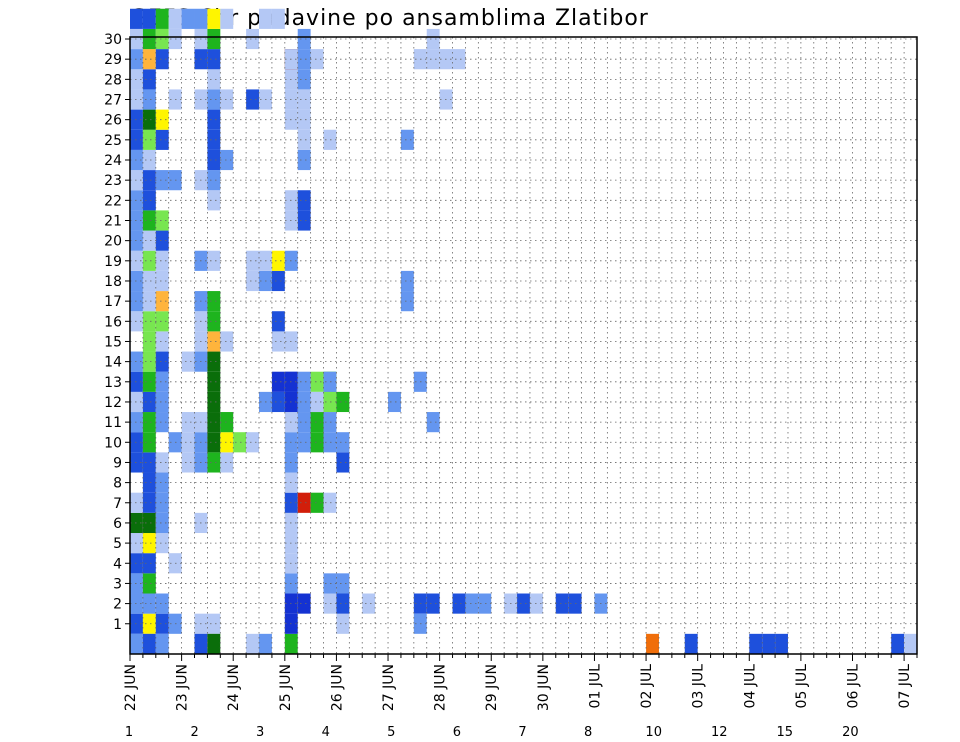 The height and width of the screenshot is (742, 960). I want to click on x-tick-label: 07 JUL, so click(905, 686).